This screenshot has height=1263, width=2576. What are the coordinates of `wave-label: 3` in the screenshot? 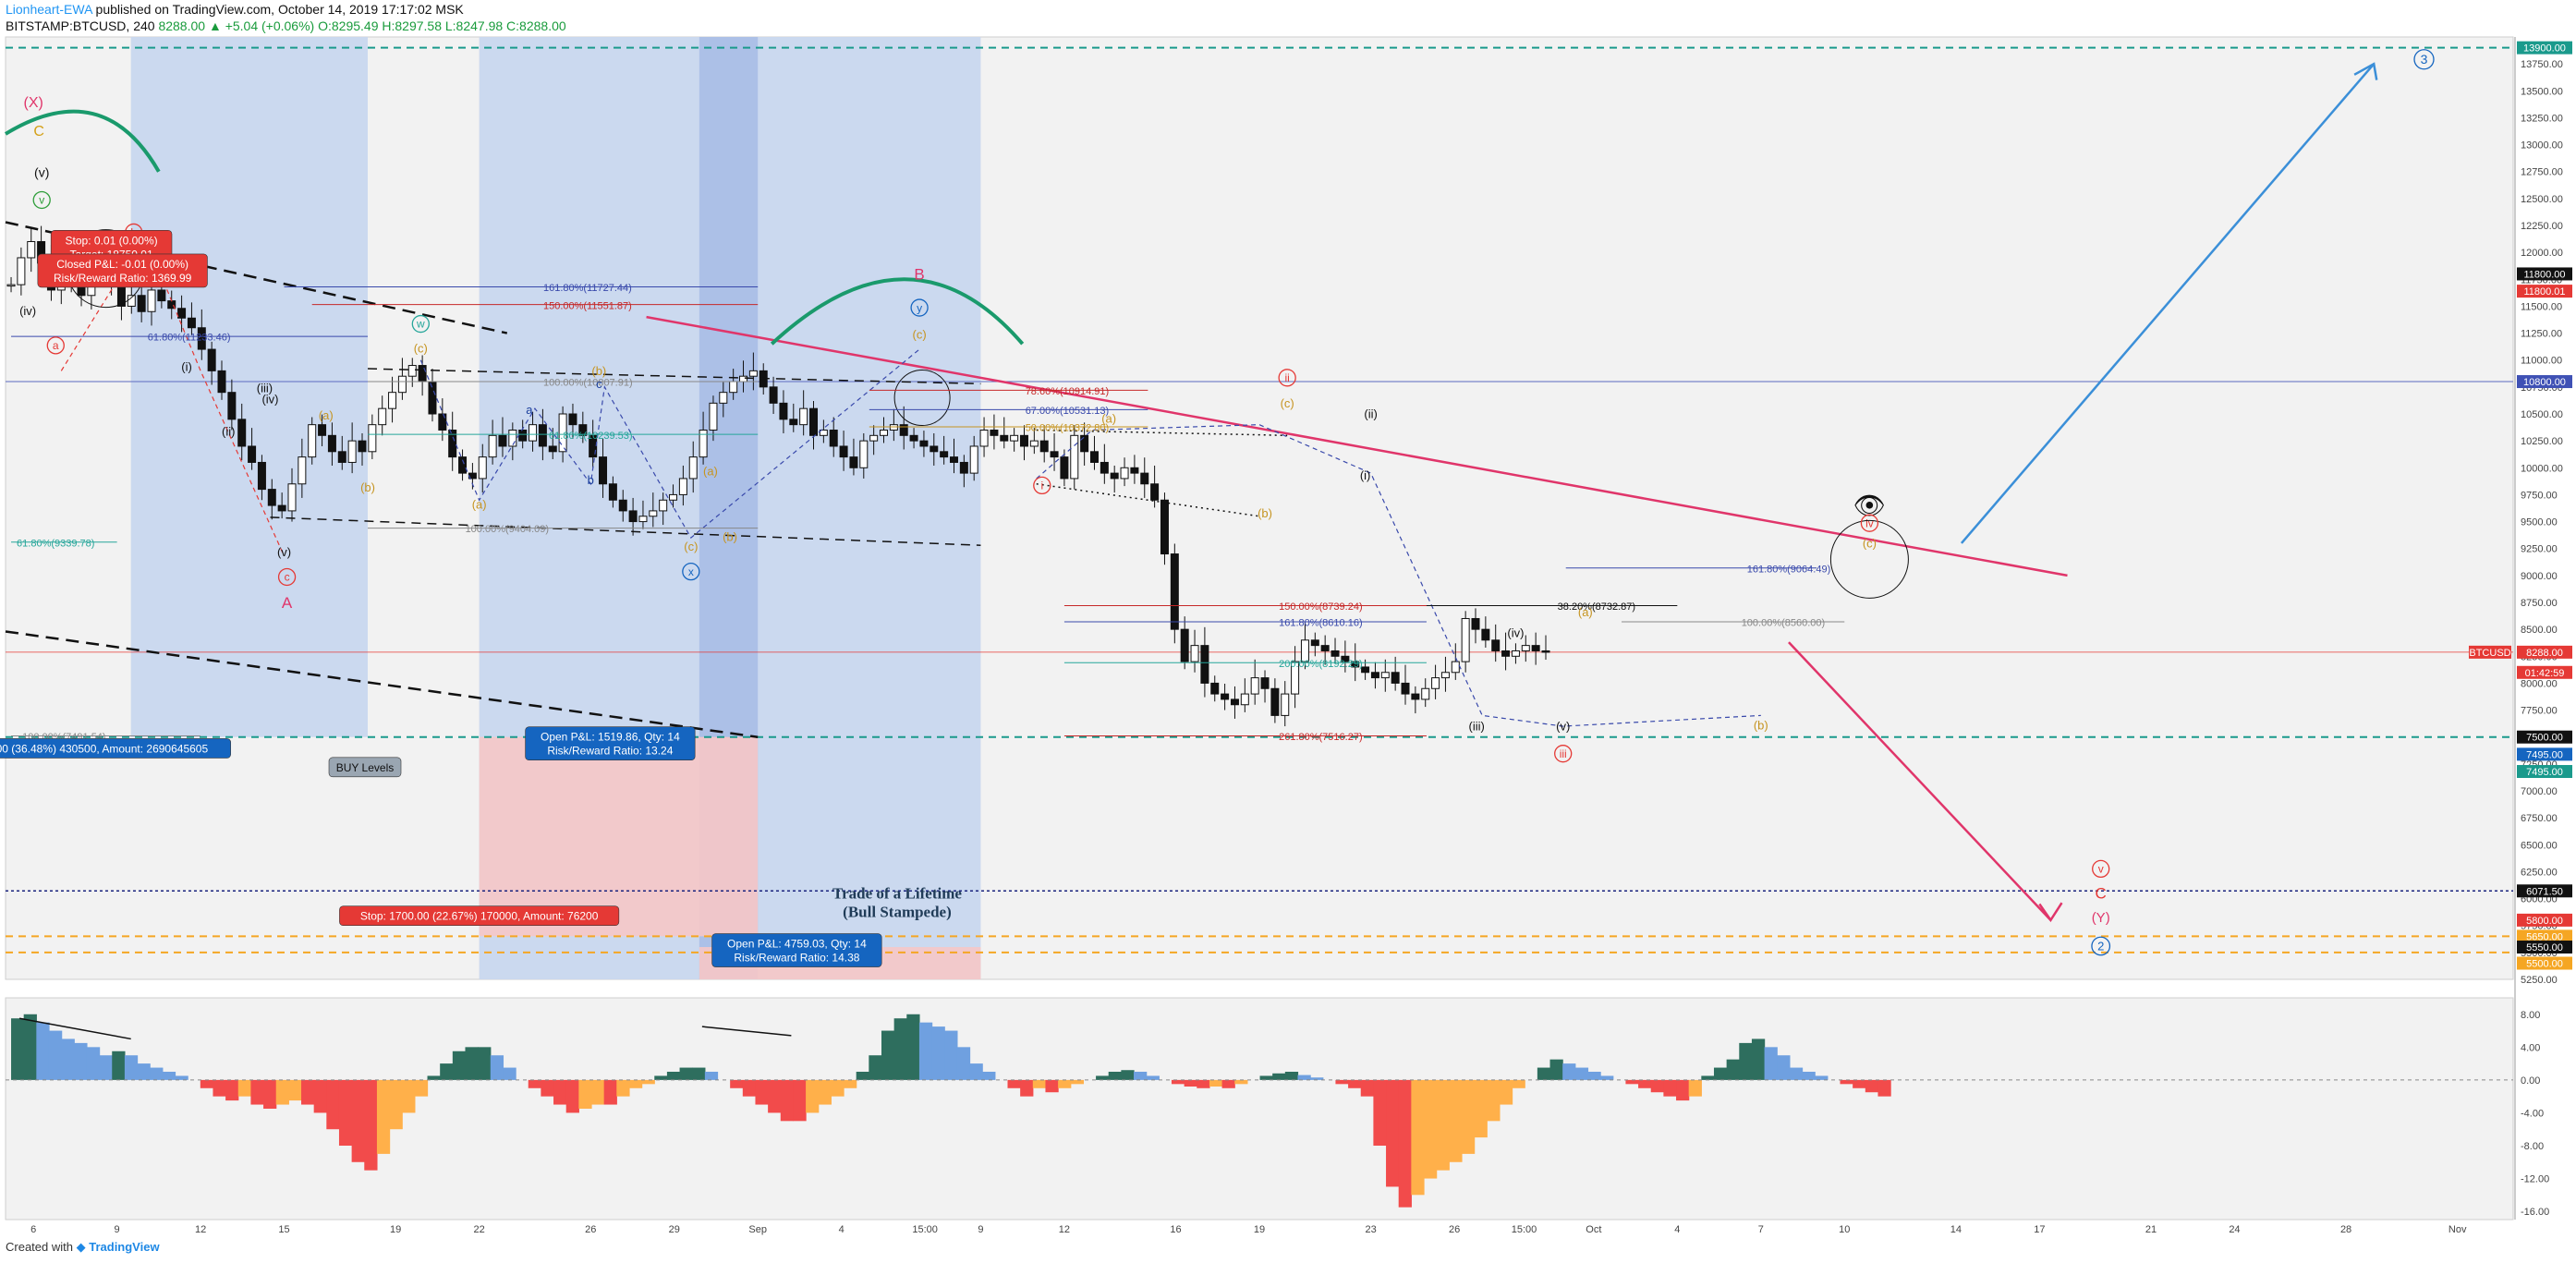 It's located at (2424, 59).